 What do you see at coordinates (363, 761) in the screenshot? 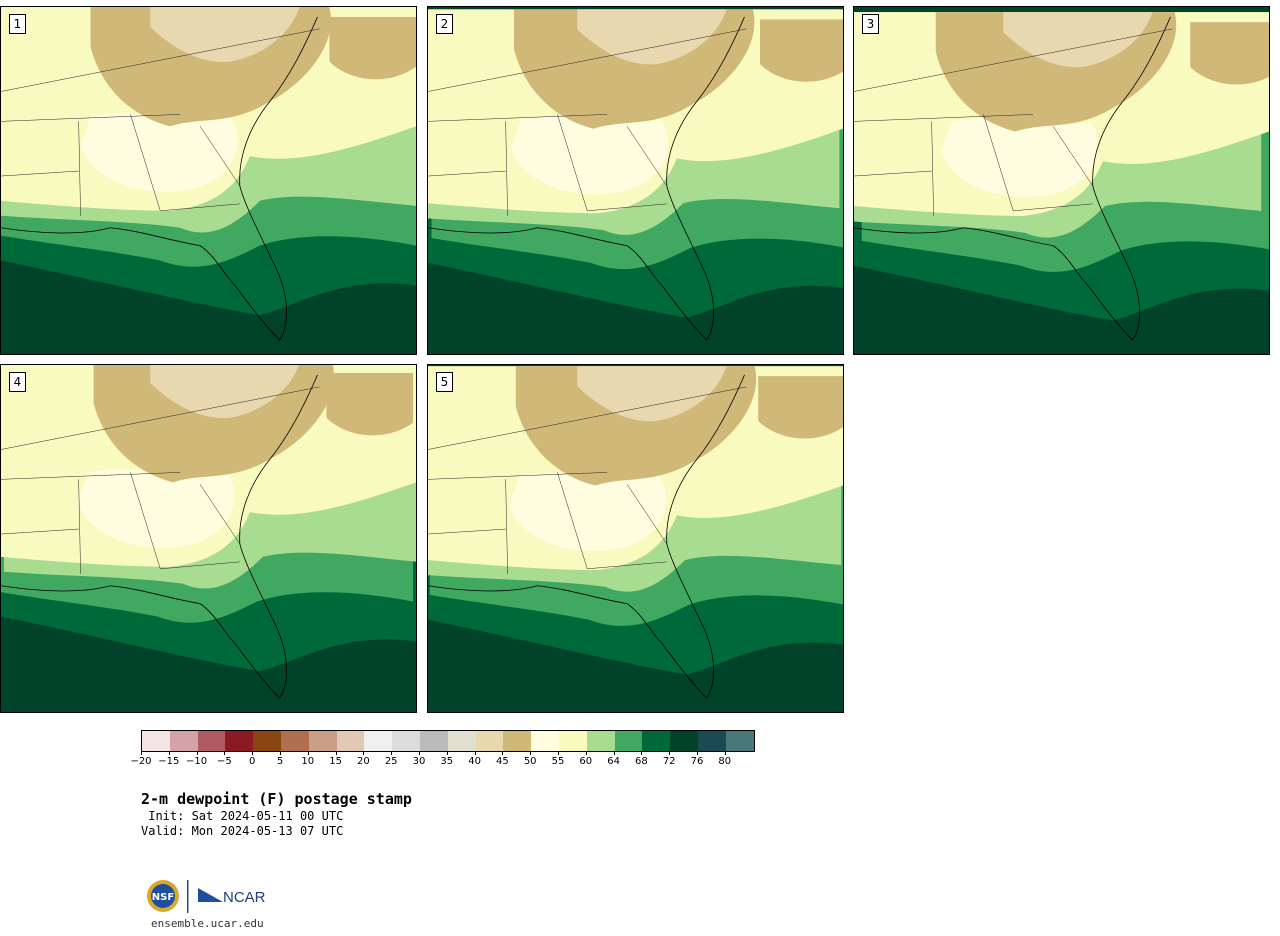
I see `colorbar-tick-label: 20` at bounding box center [363, 761].